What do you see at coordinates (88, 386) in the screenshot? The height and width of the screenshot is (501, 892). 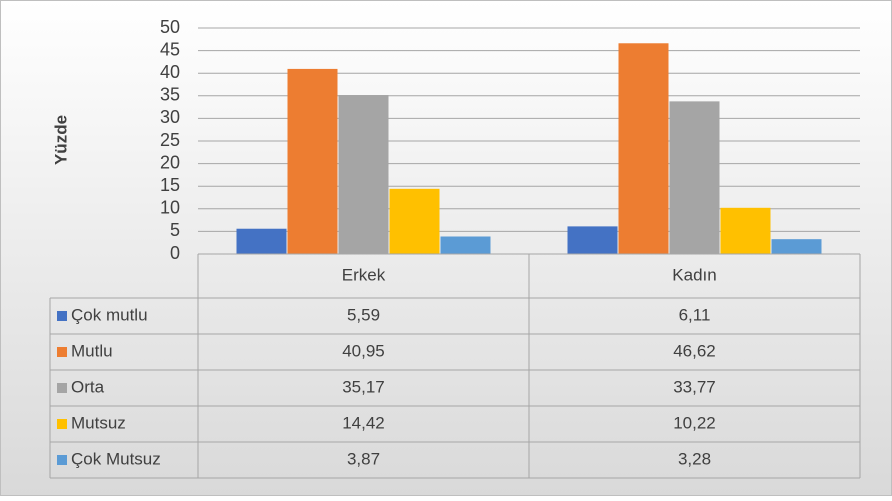 I see `legend-label: Orta` at bounding box center [88, 386].